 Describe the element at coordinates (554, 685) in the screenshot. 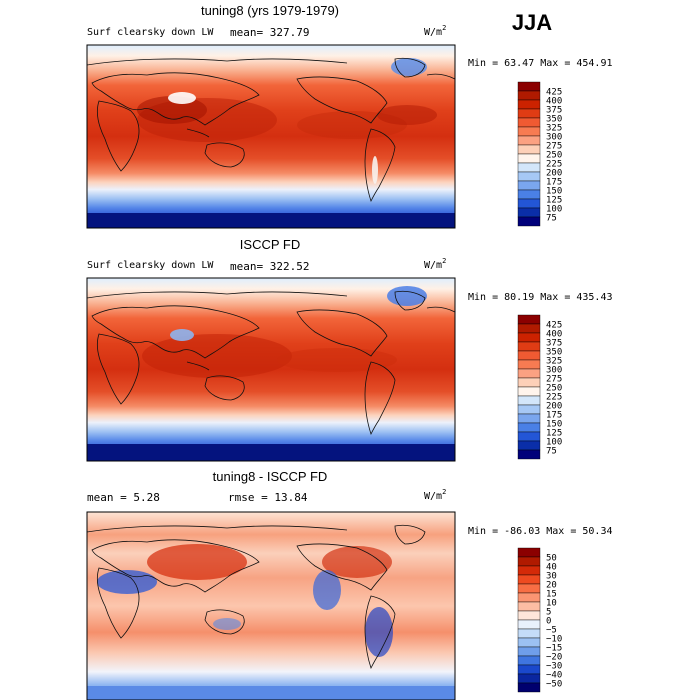

I see `colorbar-tick-label: −50` at that location.